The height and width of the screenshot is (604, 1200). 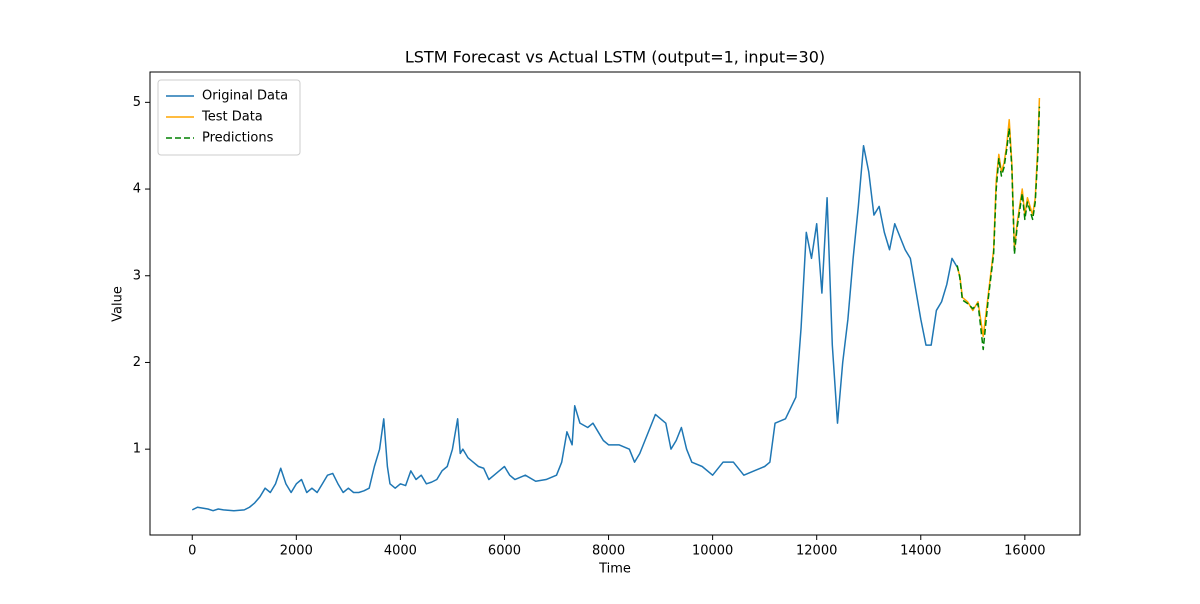 I want to click on legend-label: Test Data, so click(x=232, y=117).